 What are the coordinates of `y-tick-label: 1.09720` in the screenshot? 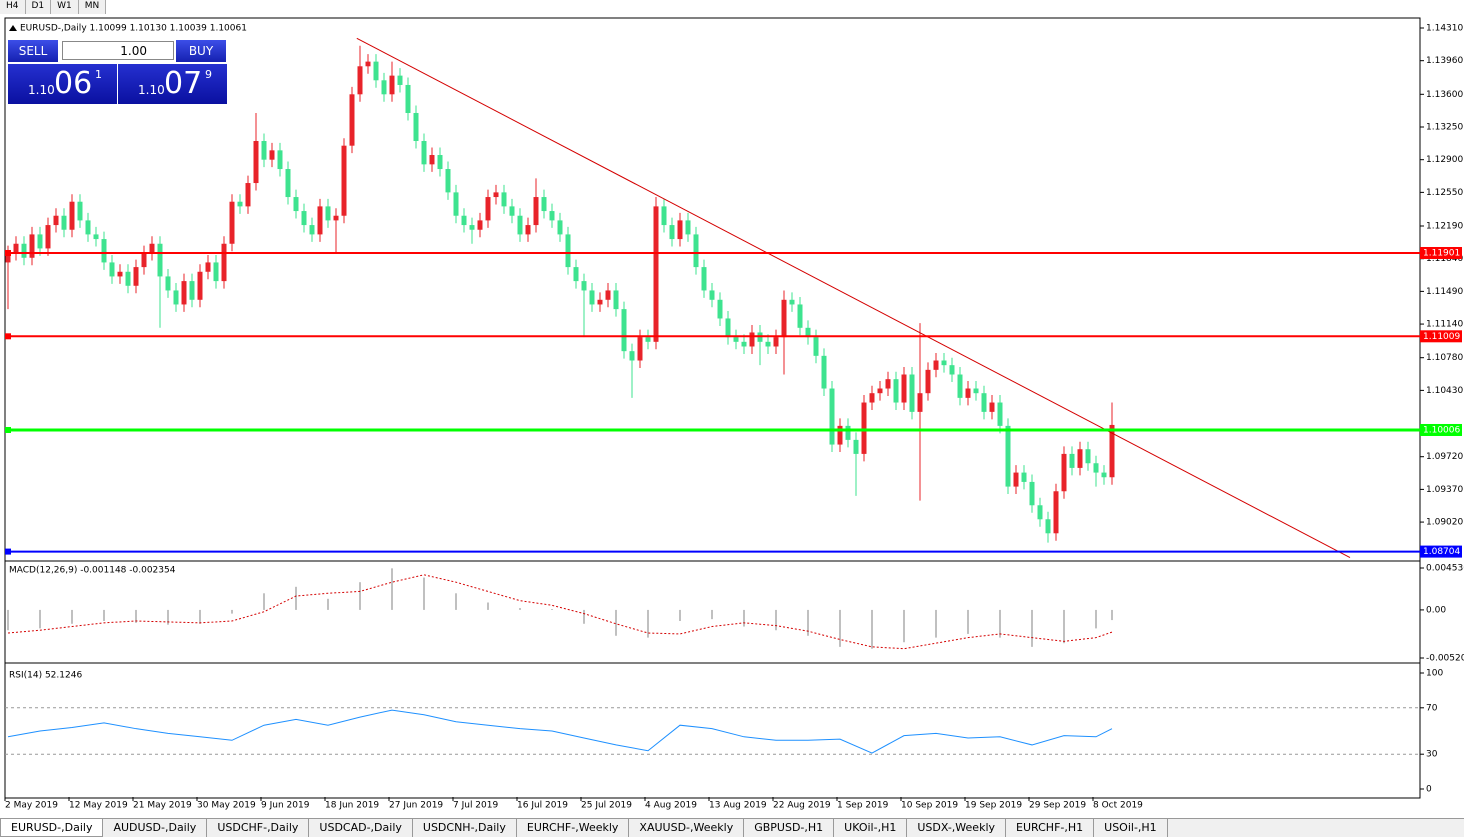 It's located at (1444, 457).